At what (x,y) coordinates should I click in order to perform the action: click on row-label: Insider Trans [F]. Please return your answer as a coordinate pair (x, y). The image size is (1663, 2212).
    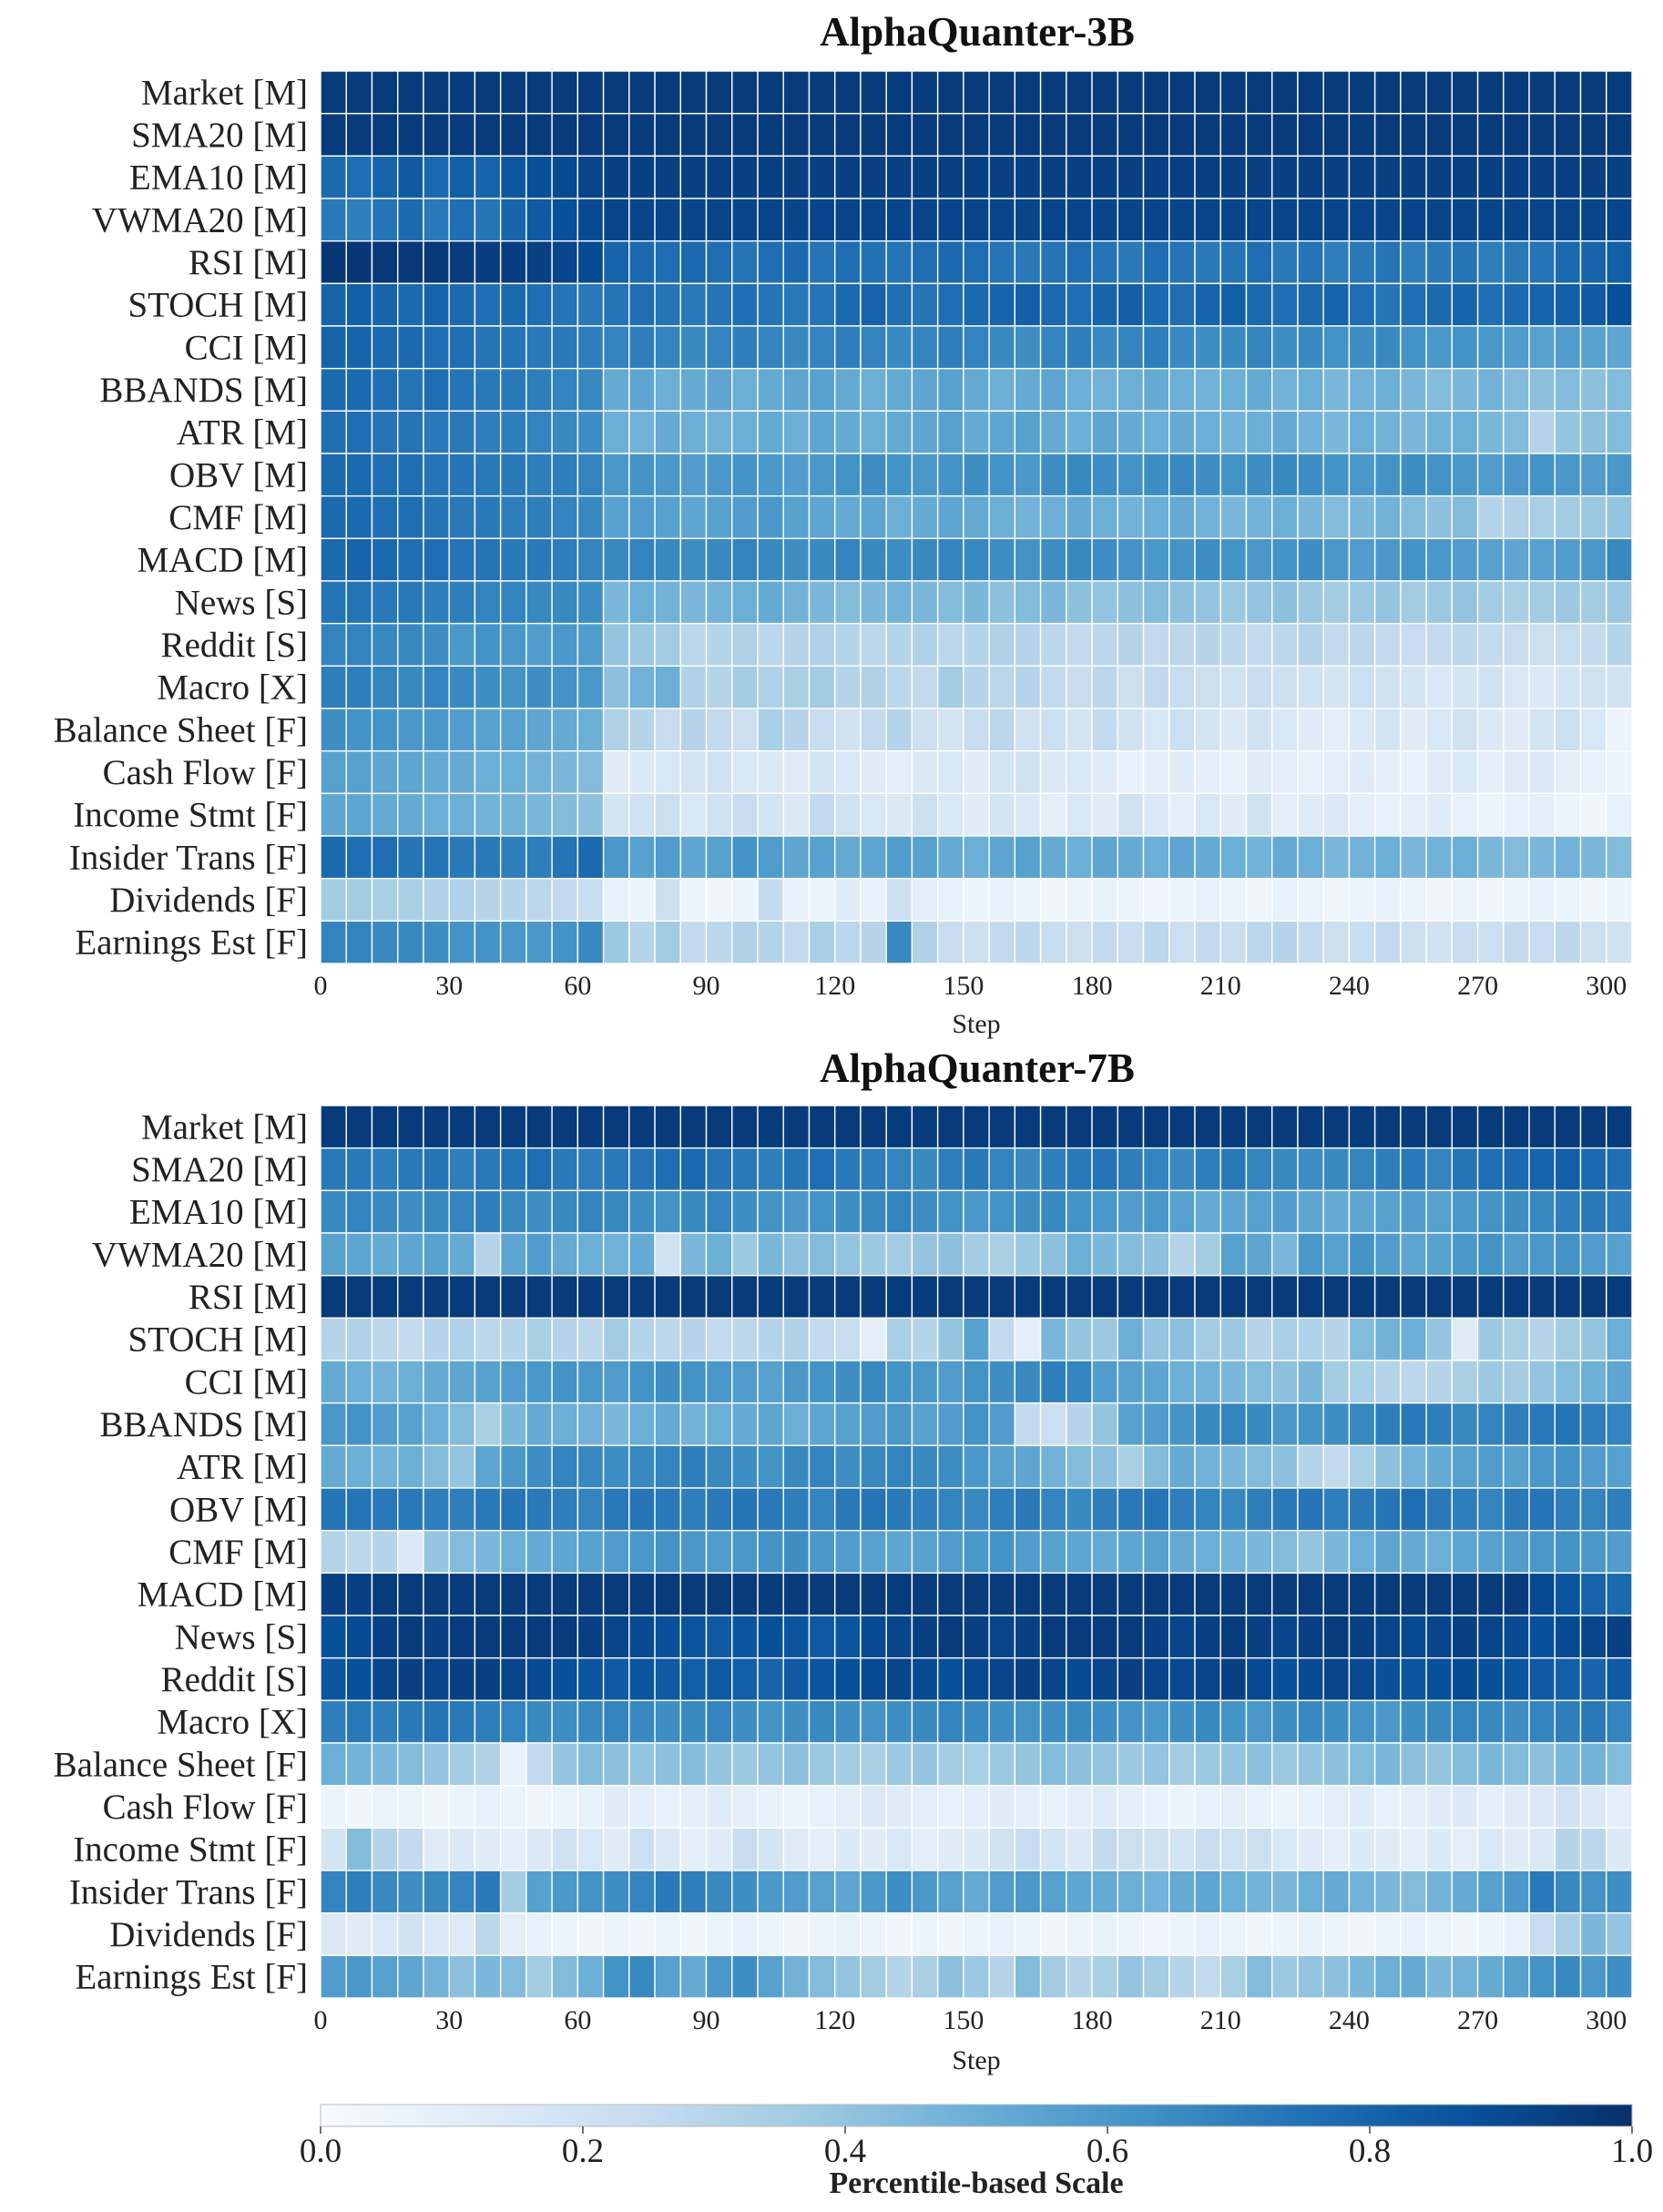
    Looking at the image, I should click on (188, 1891).